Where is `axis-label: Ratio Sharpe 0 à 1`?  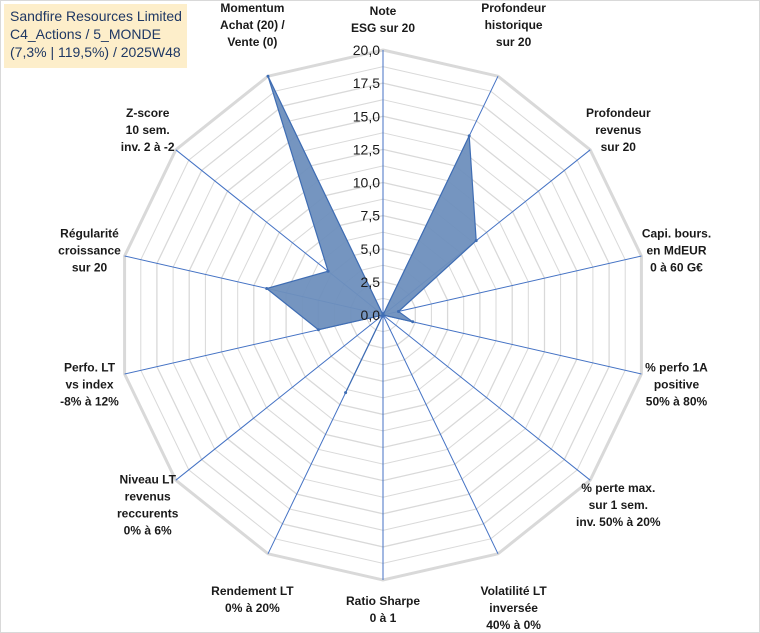
axis-label: Ratio Sharpe 0 à 1 is located at coordinates (383, 609).